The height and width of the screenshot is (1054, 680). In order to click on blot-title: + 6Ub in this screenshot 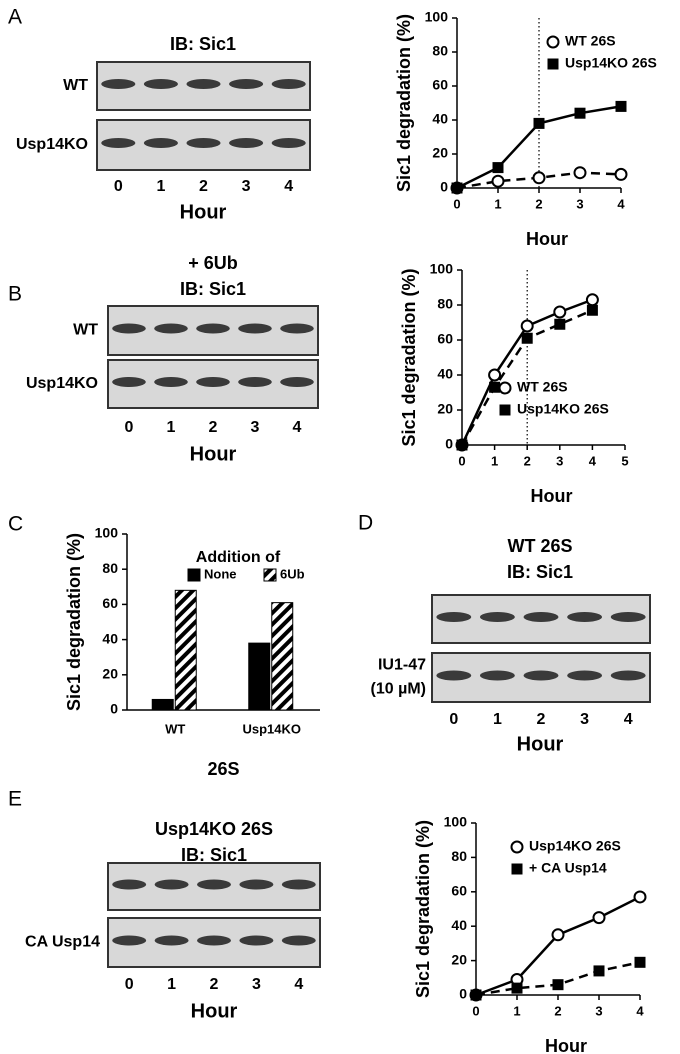, I will do `click(213, 263)`.